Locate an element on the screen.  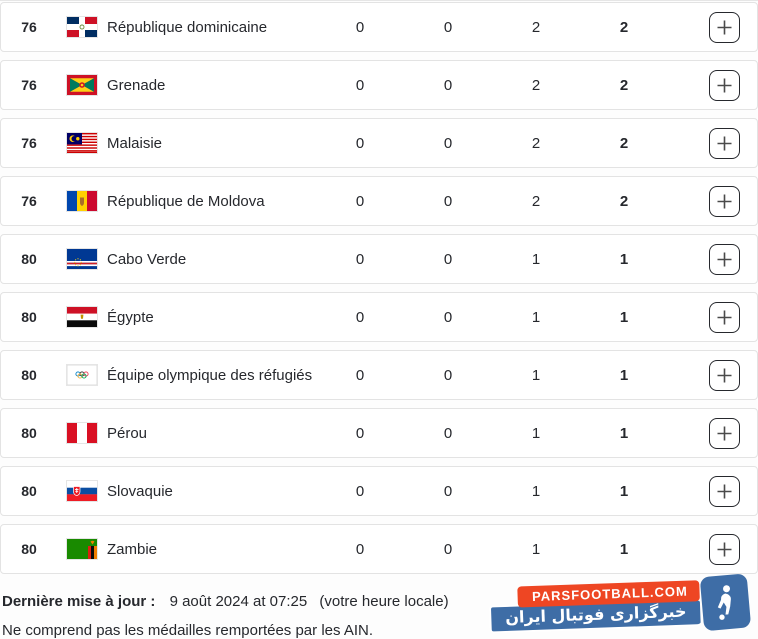
previous-row-edge is located at coordinates (379, 0).